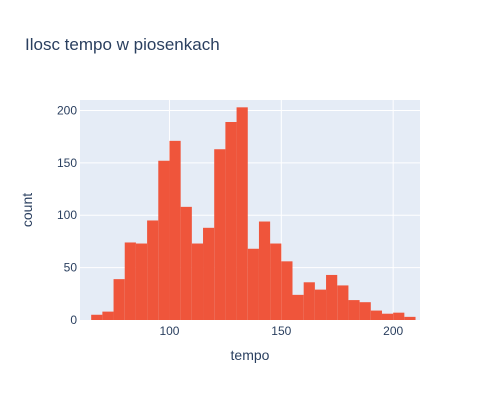  Describe the element at coordinates (67, 110) in the screenshot. I see `y-tick-label: 200` at that location.